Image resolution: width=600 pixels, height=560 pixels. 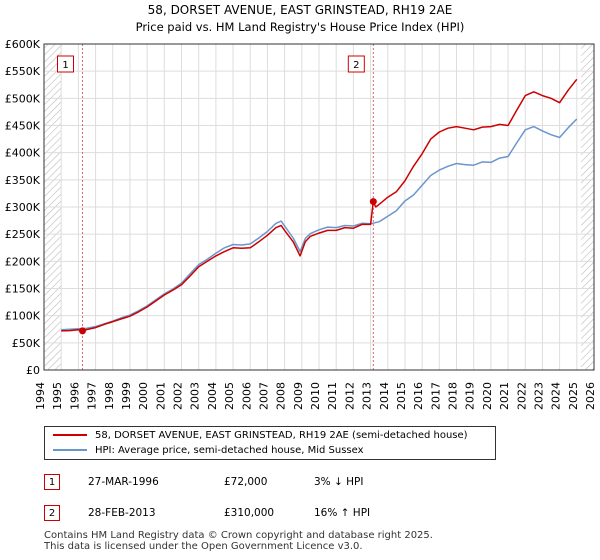 What do you see at coordinates (109, 396) in the screenshot?
I see `x-tick-label: 1998` at bounding box center [109, 396].